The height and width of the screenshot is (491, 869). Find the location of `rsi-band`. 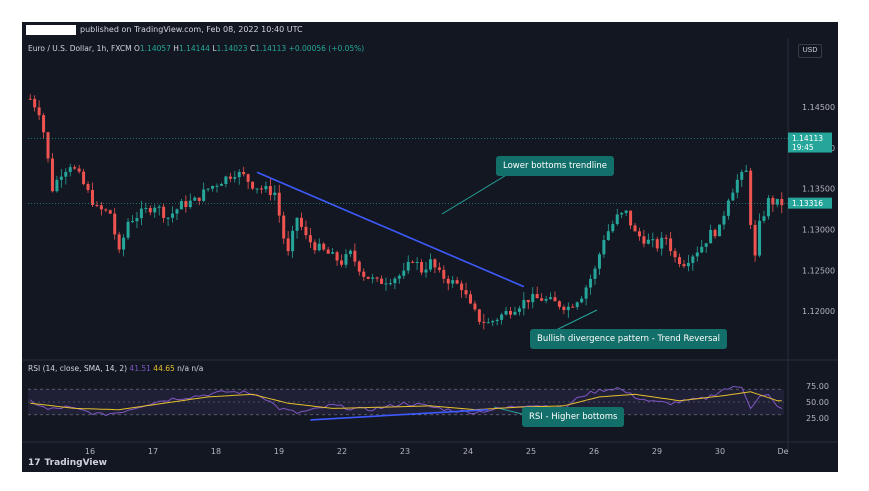

rsi-band is located at coordinates (406, 402).